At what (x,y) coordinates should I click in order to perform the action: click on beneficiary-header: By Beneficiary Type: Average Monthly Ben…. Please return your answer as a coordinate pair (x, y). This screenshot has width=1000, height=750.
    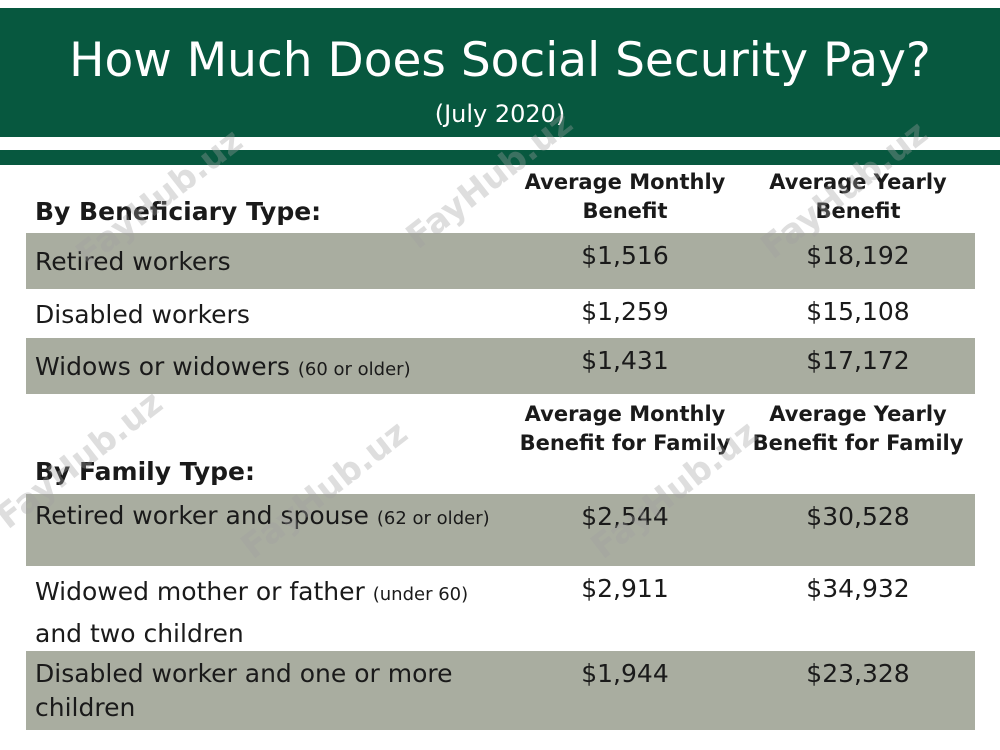
    Looking at the image, I should click on (500, 199).